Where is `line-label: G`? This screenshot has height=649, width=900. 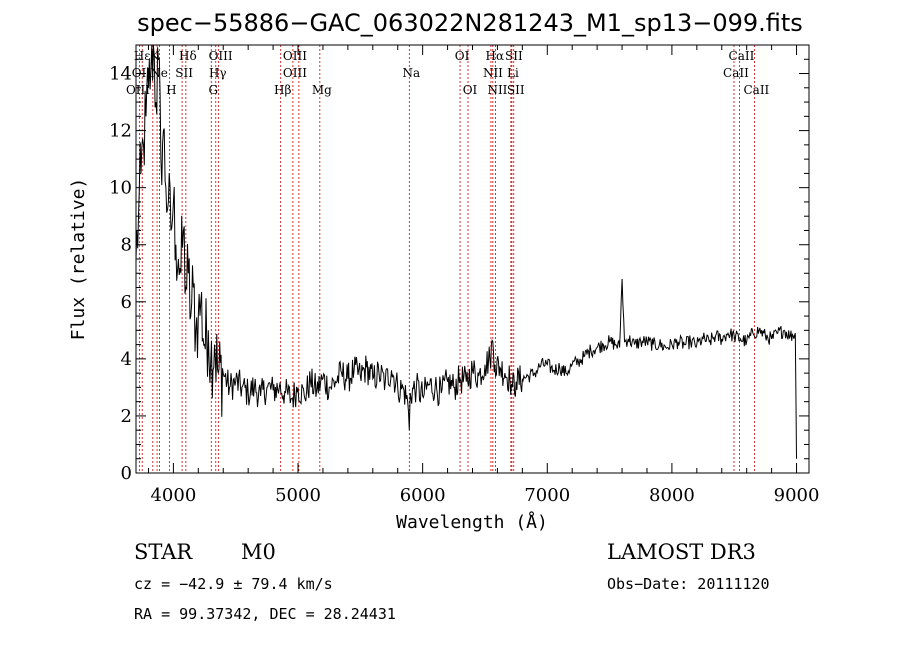
line-label: G is located at coordinates (213, 90).